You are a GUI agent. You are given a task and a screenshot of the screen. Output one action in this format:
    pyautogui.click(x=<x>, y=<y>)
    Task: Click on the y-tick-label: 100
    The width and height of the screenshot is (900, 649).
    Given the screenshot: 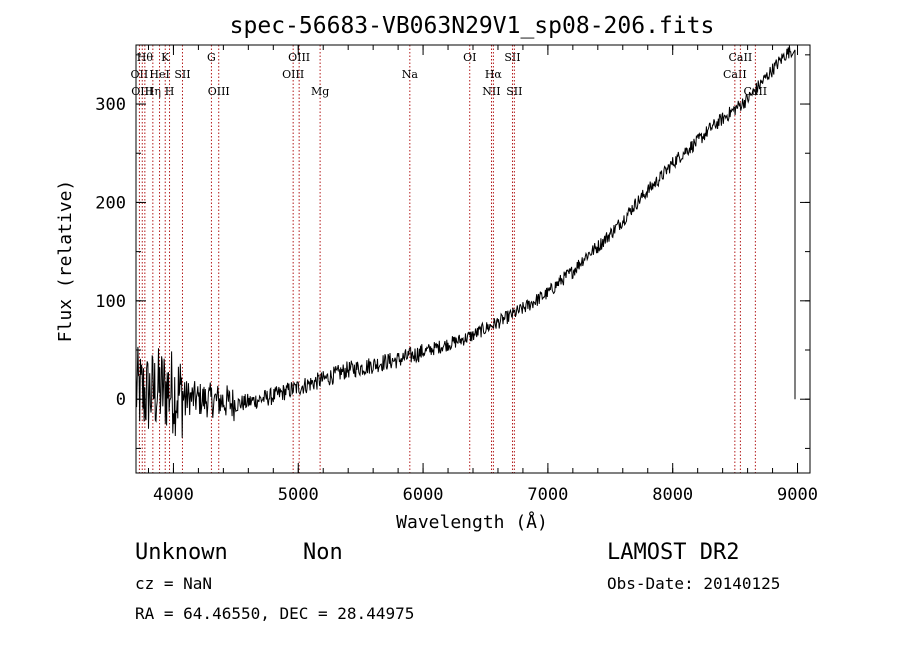 What is the action you would take?
    pyautogui.click(x=110, y=302)
    